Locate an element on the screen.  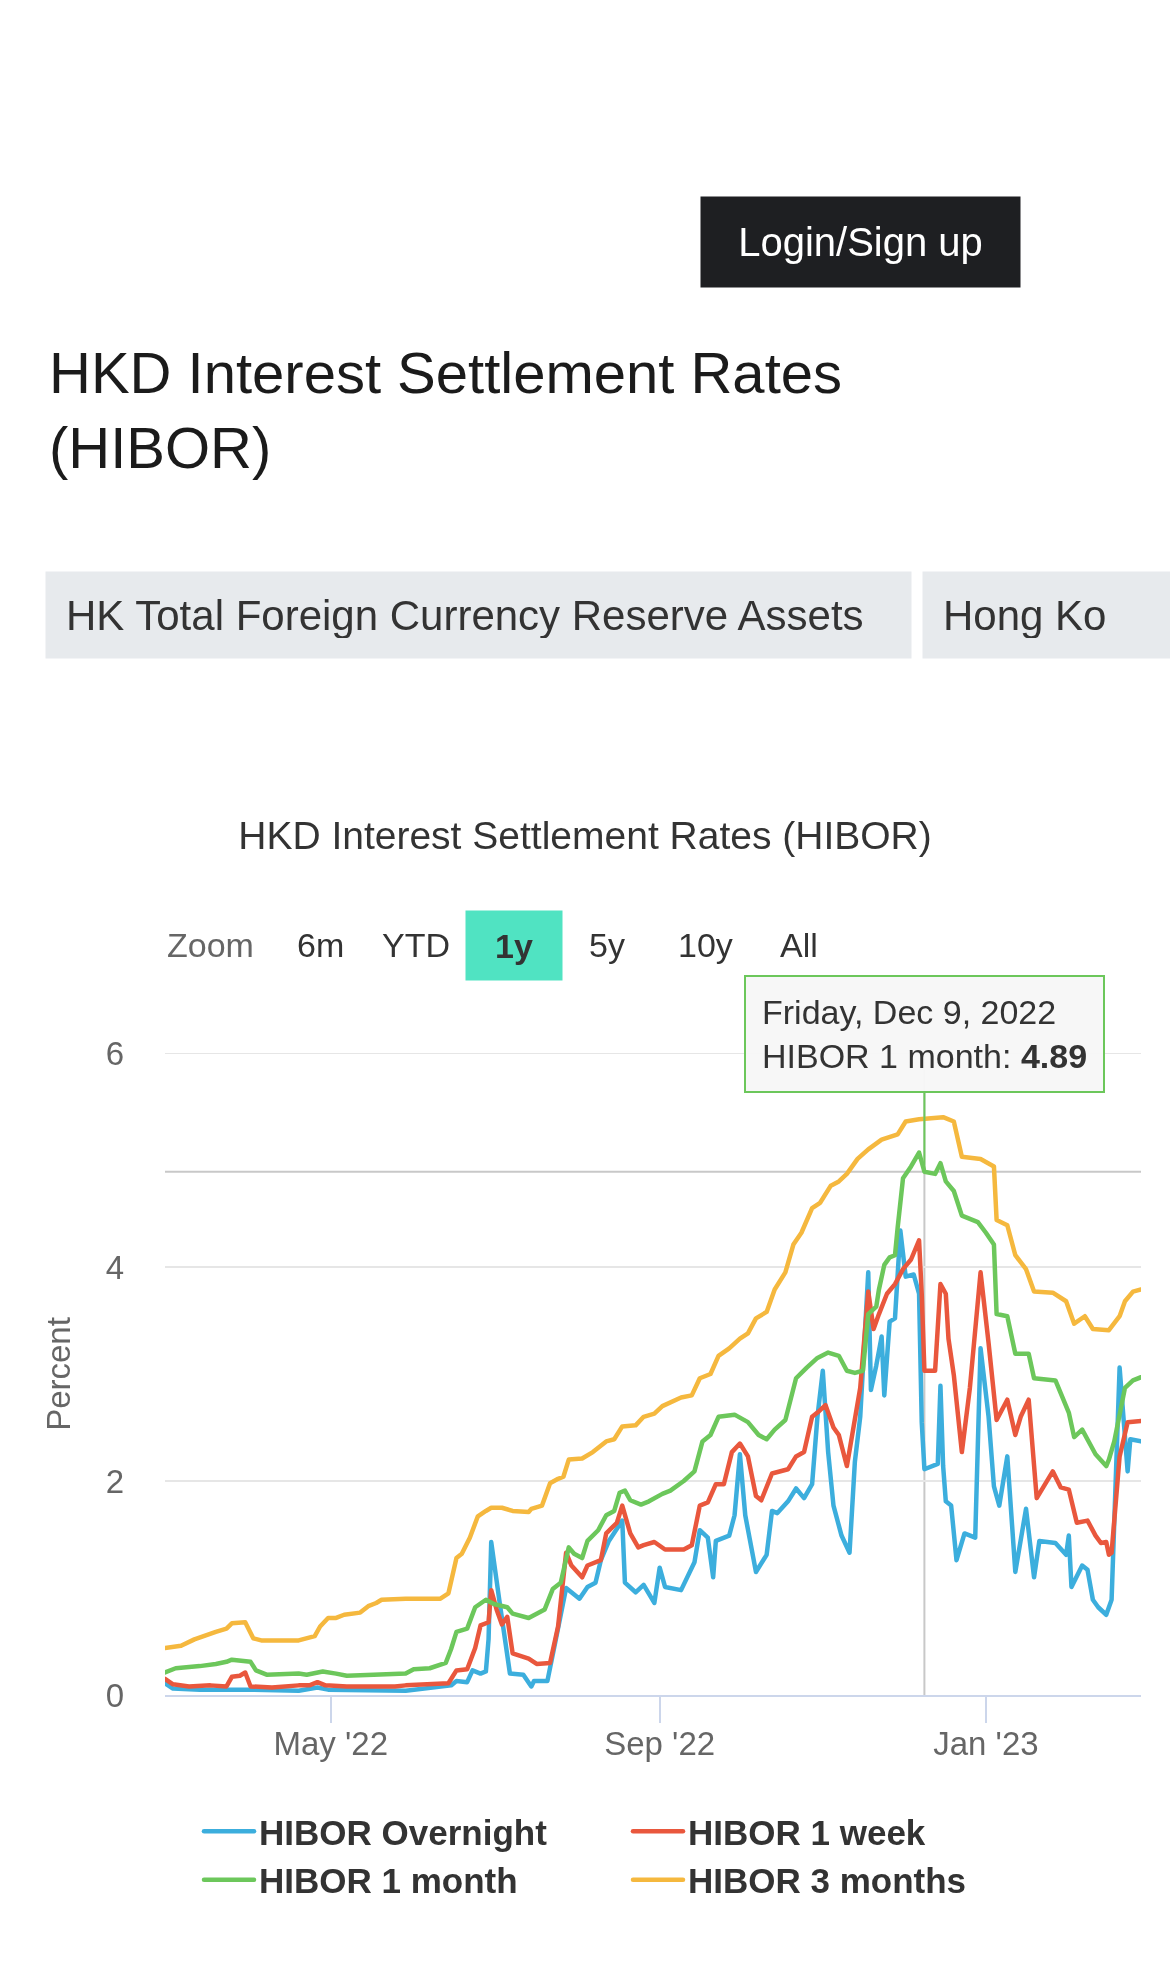
y-axis-title: Percent is located at coordinates (58, 1374).